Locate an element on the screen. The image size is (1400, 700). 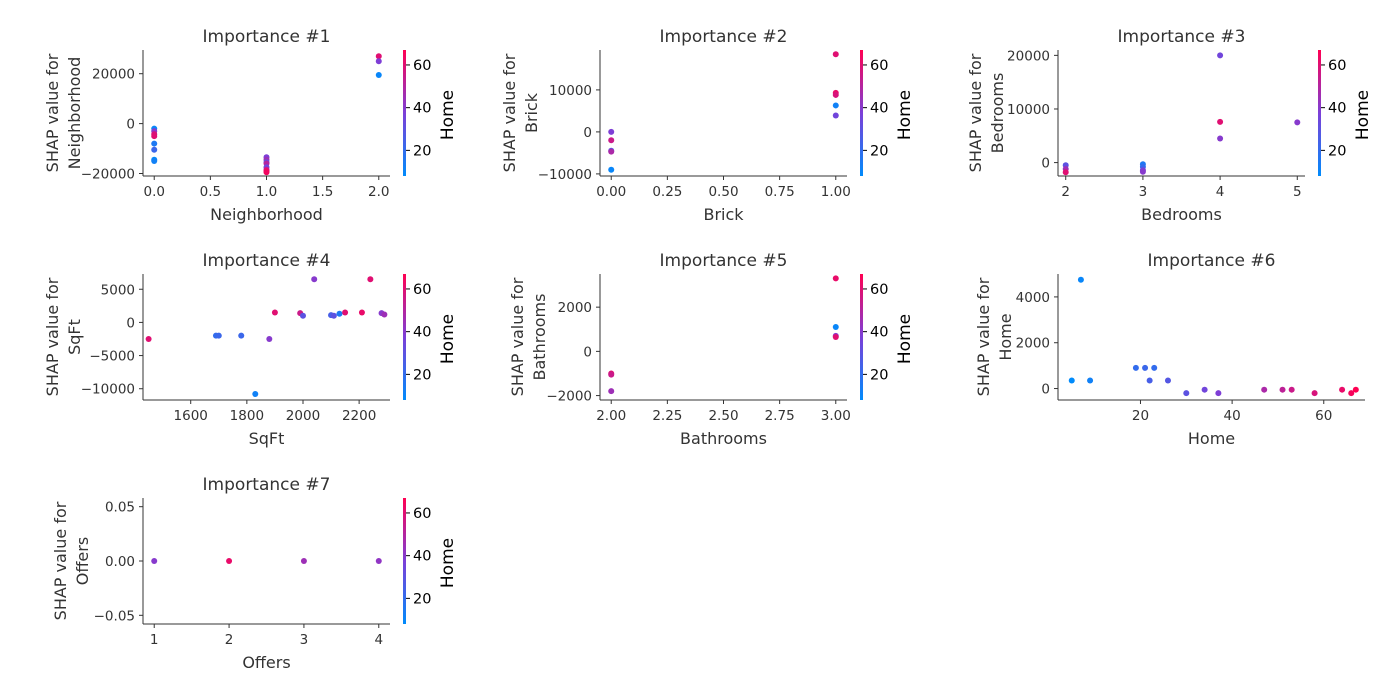
x-tick-label: 0.00 is located at coordinates (611, 192).